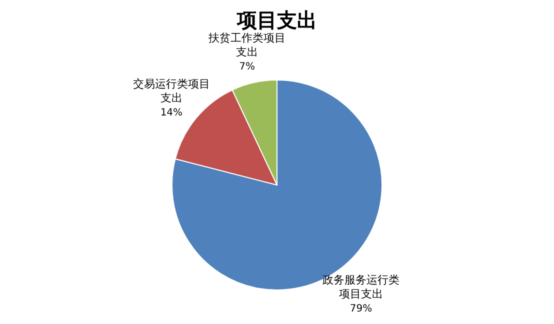 The image size is (554, 324). What do you see at coordinates (171, 91) in the screenshot?
I see `slice-label: 交易运行类项目支出` at bounding box center [171, 91].